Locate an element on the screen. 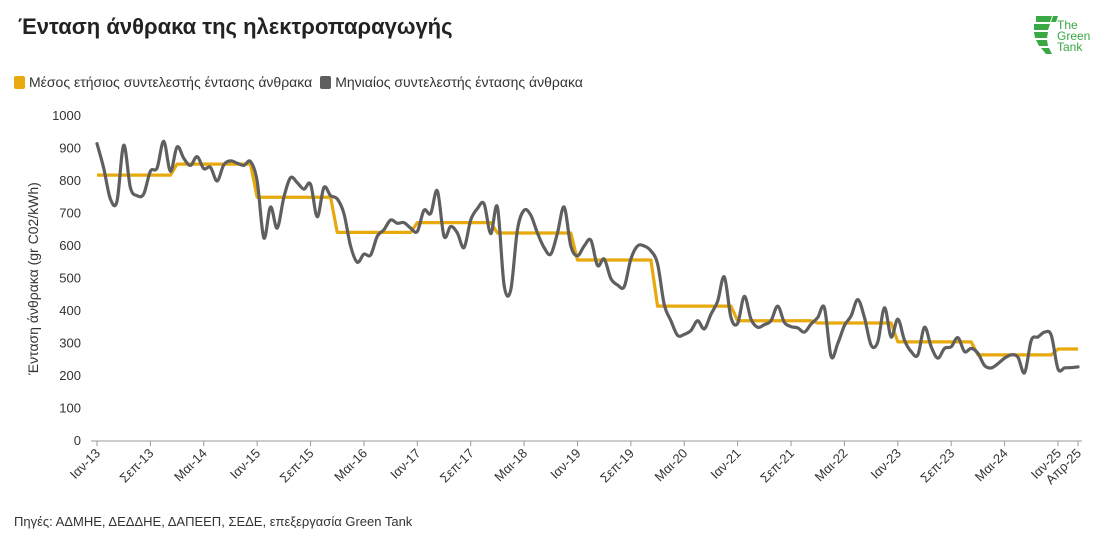 The height and width of the screenshot is (540, 1100). x-tick-label: Ιαν-19 is located at coordinates (565, 464).